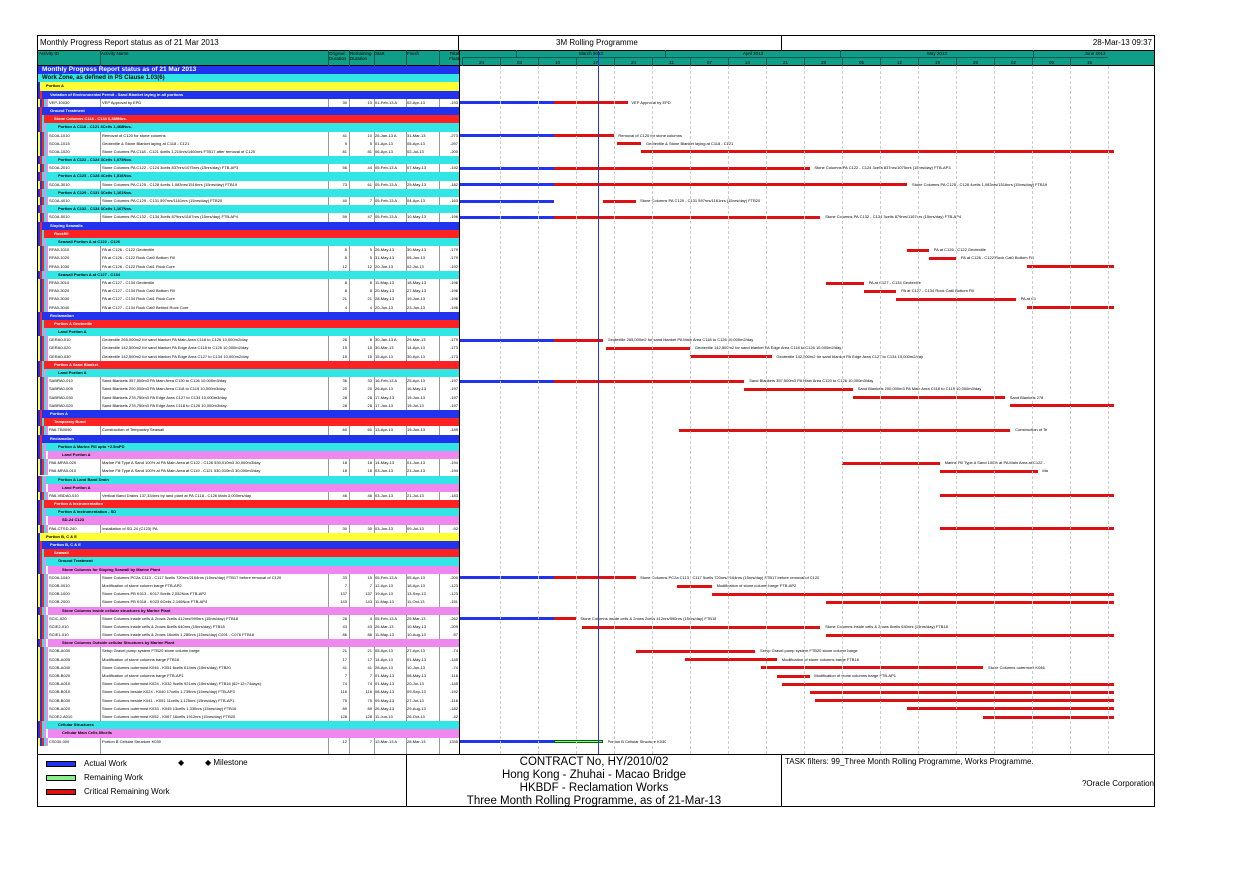  Describe the element at coordinates (596, 553) in the screenshot. I see `wbs-band: Seawall` at that location.